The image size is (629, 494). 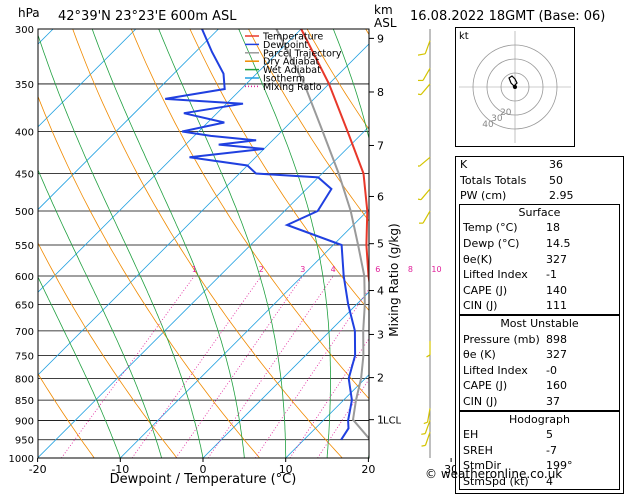 What do you see at coordinates (539, 466) in the screenshot?
I see `hodograph-table-row: StmDir 199°` at bounding box center [539, 466].